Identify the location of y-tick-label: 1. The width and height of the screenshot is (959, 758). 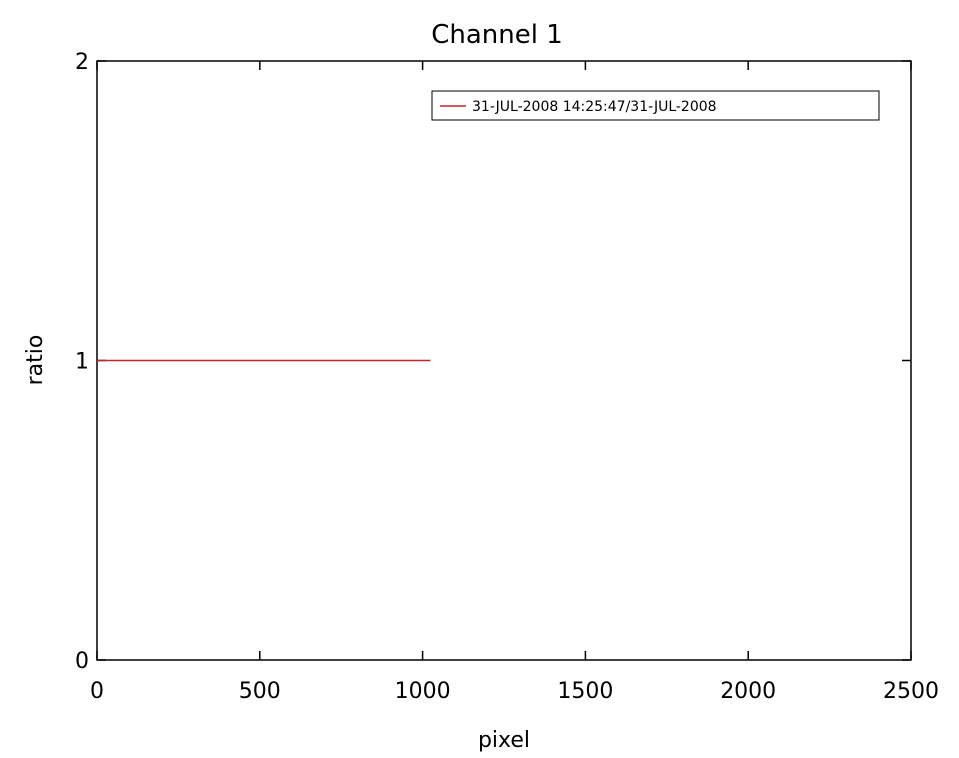
(82, 362).